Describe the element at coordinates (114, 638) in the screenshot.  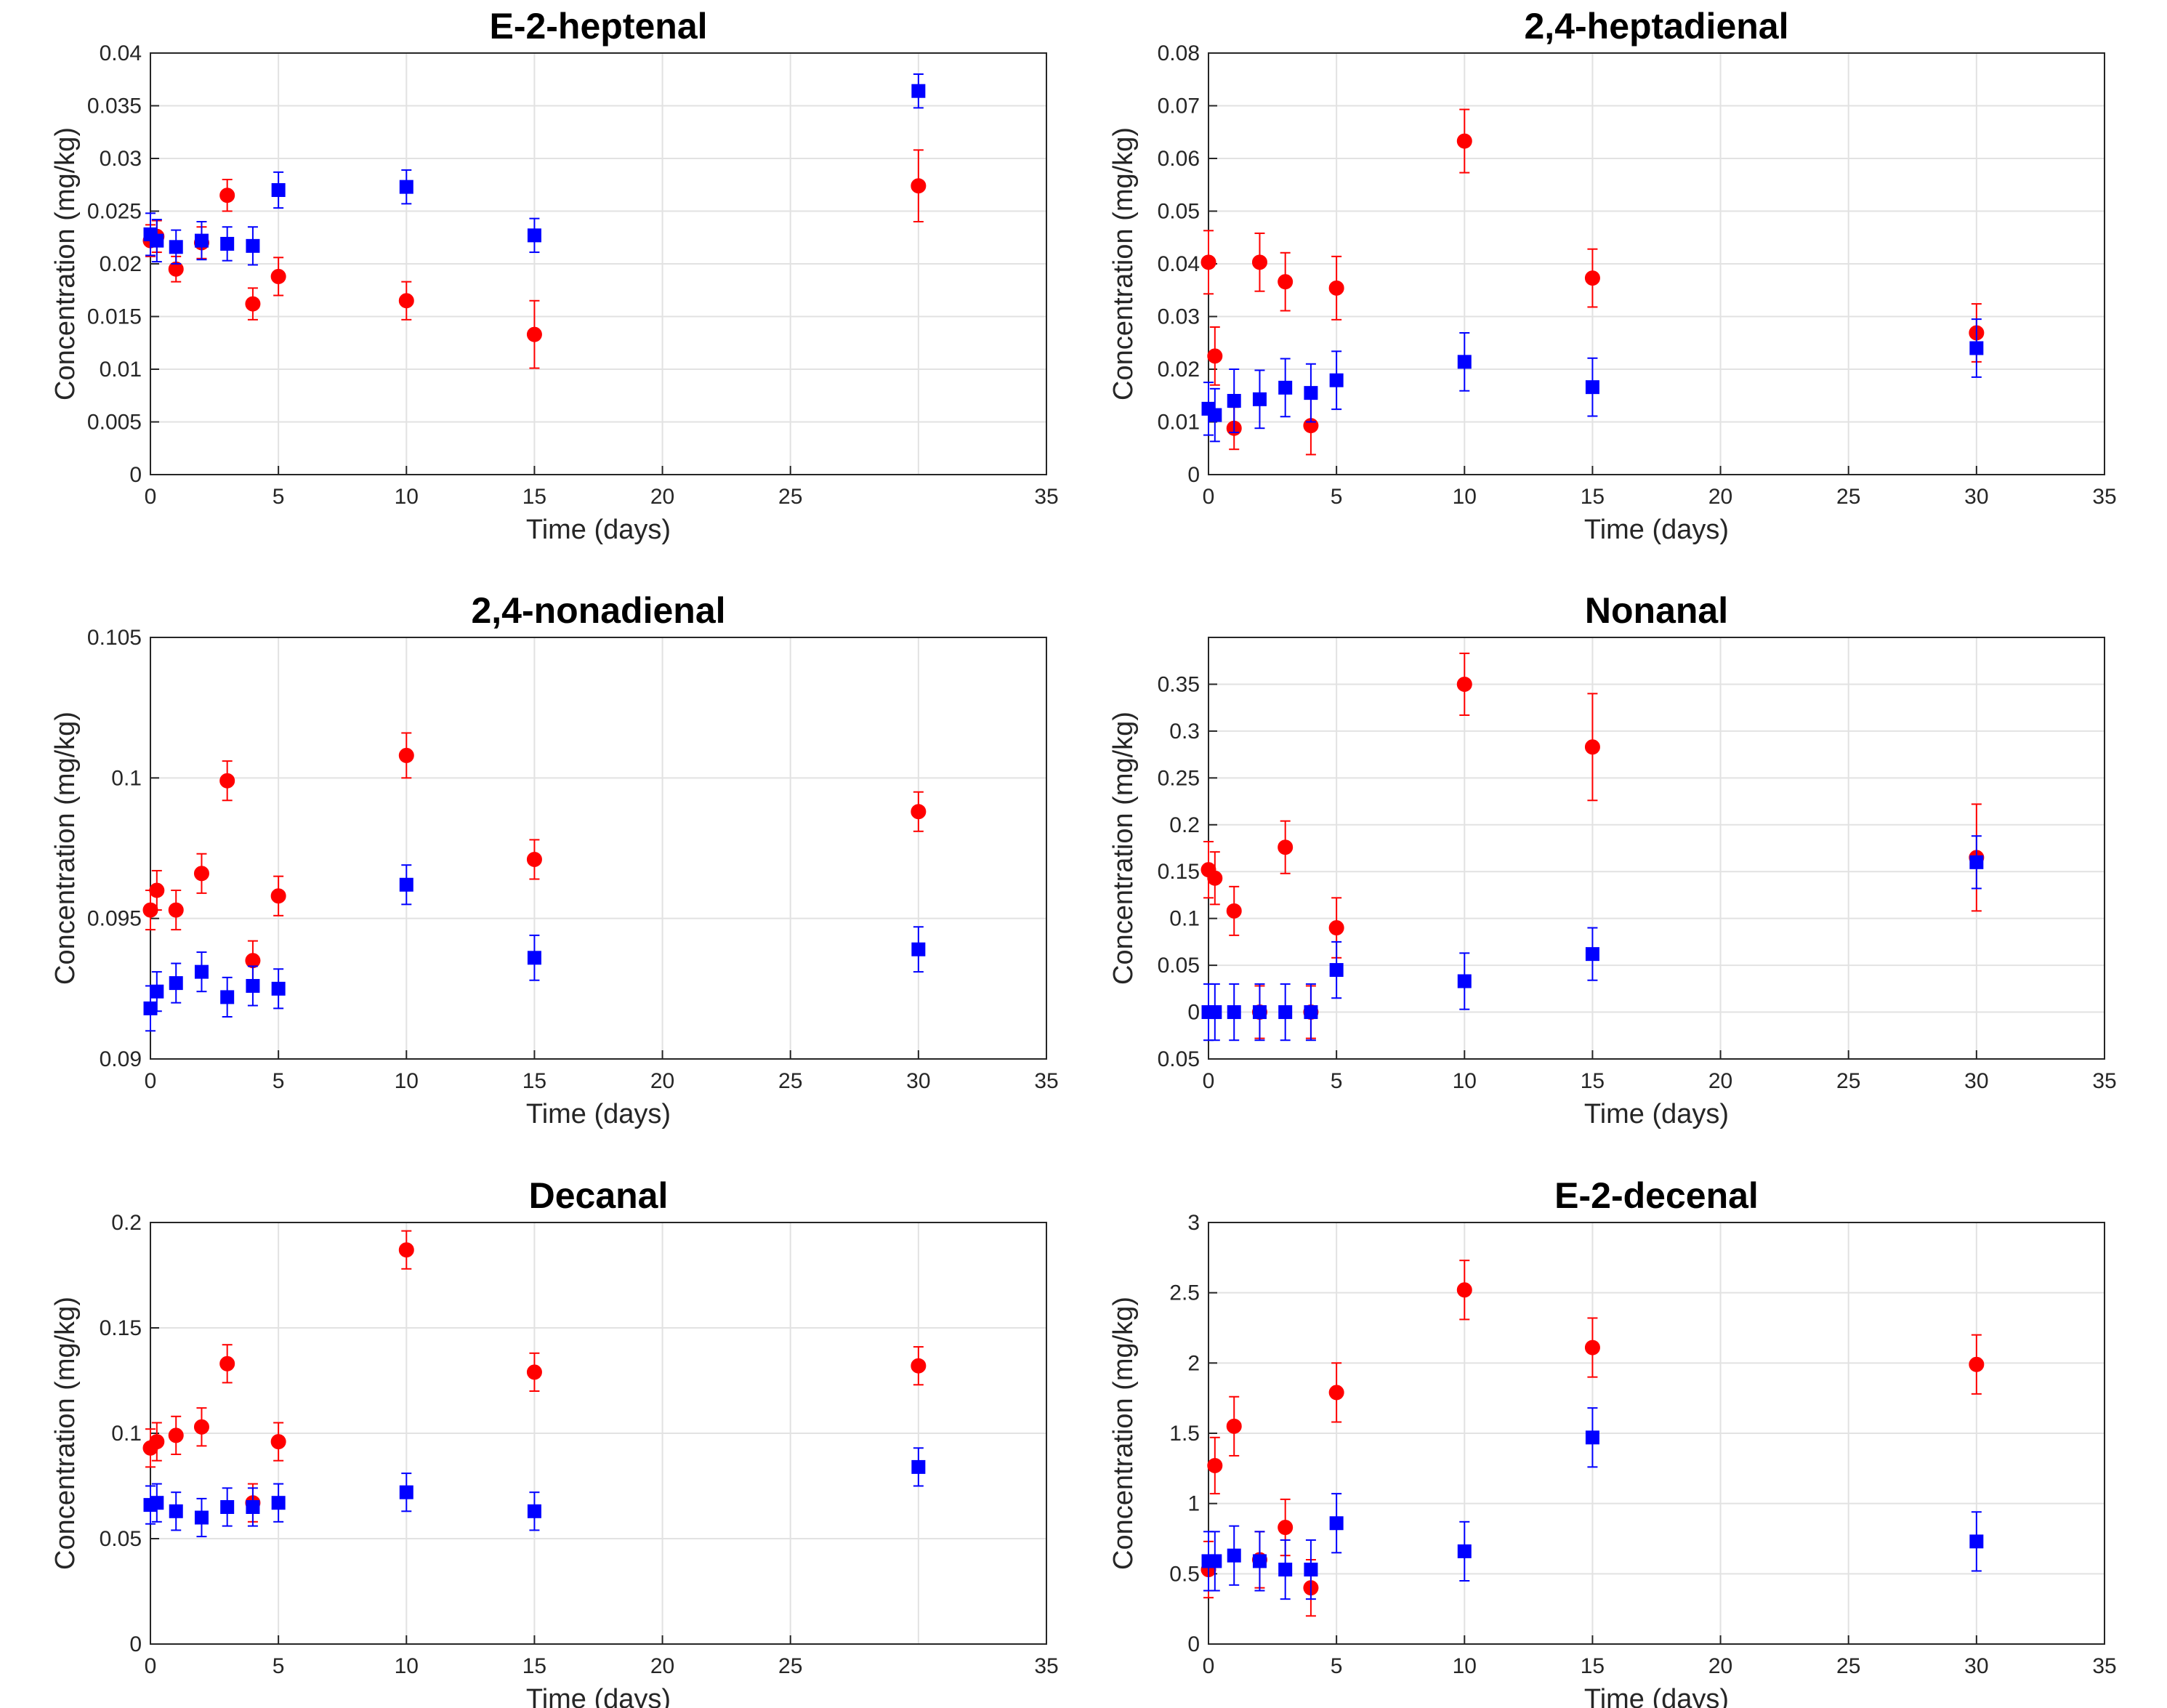
I see `y-tick-label: 0.105` at that location.